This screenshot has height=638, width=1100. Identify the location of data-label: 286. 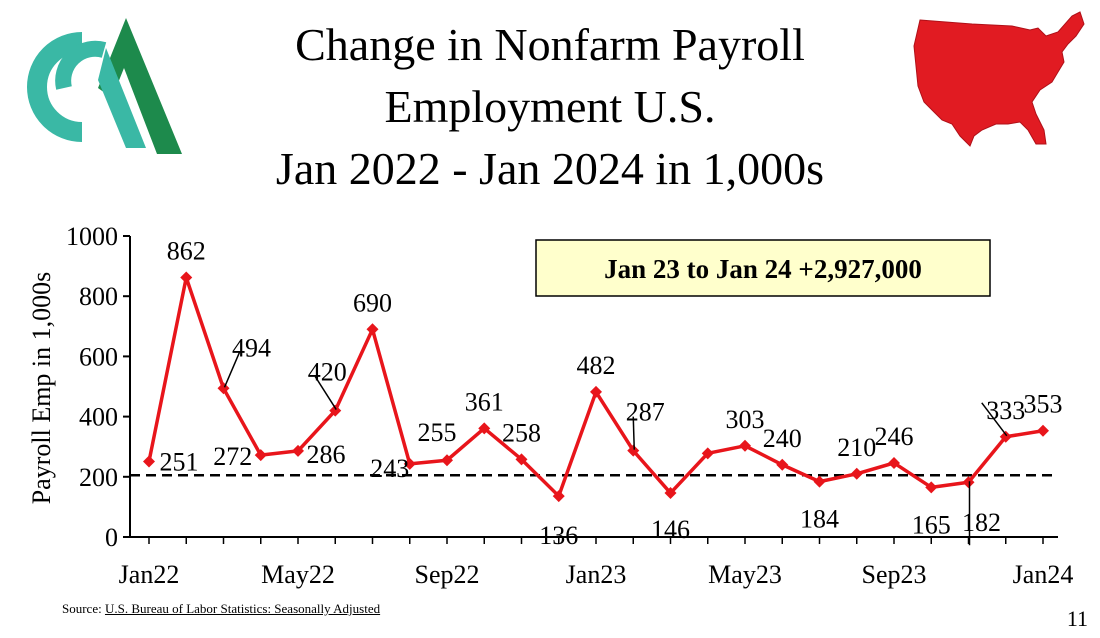
(326, 454).